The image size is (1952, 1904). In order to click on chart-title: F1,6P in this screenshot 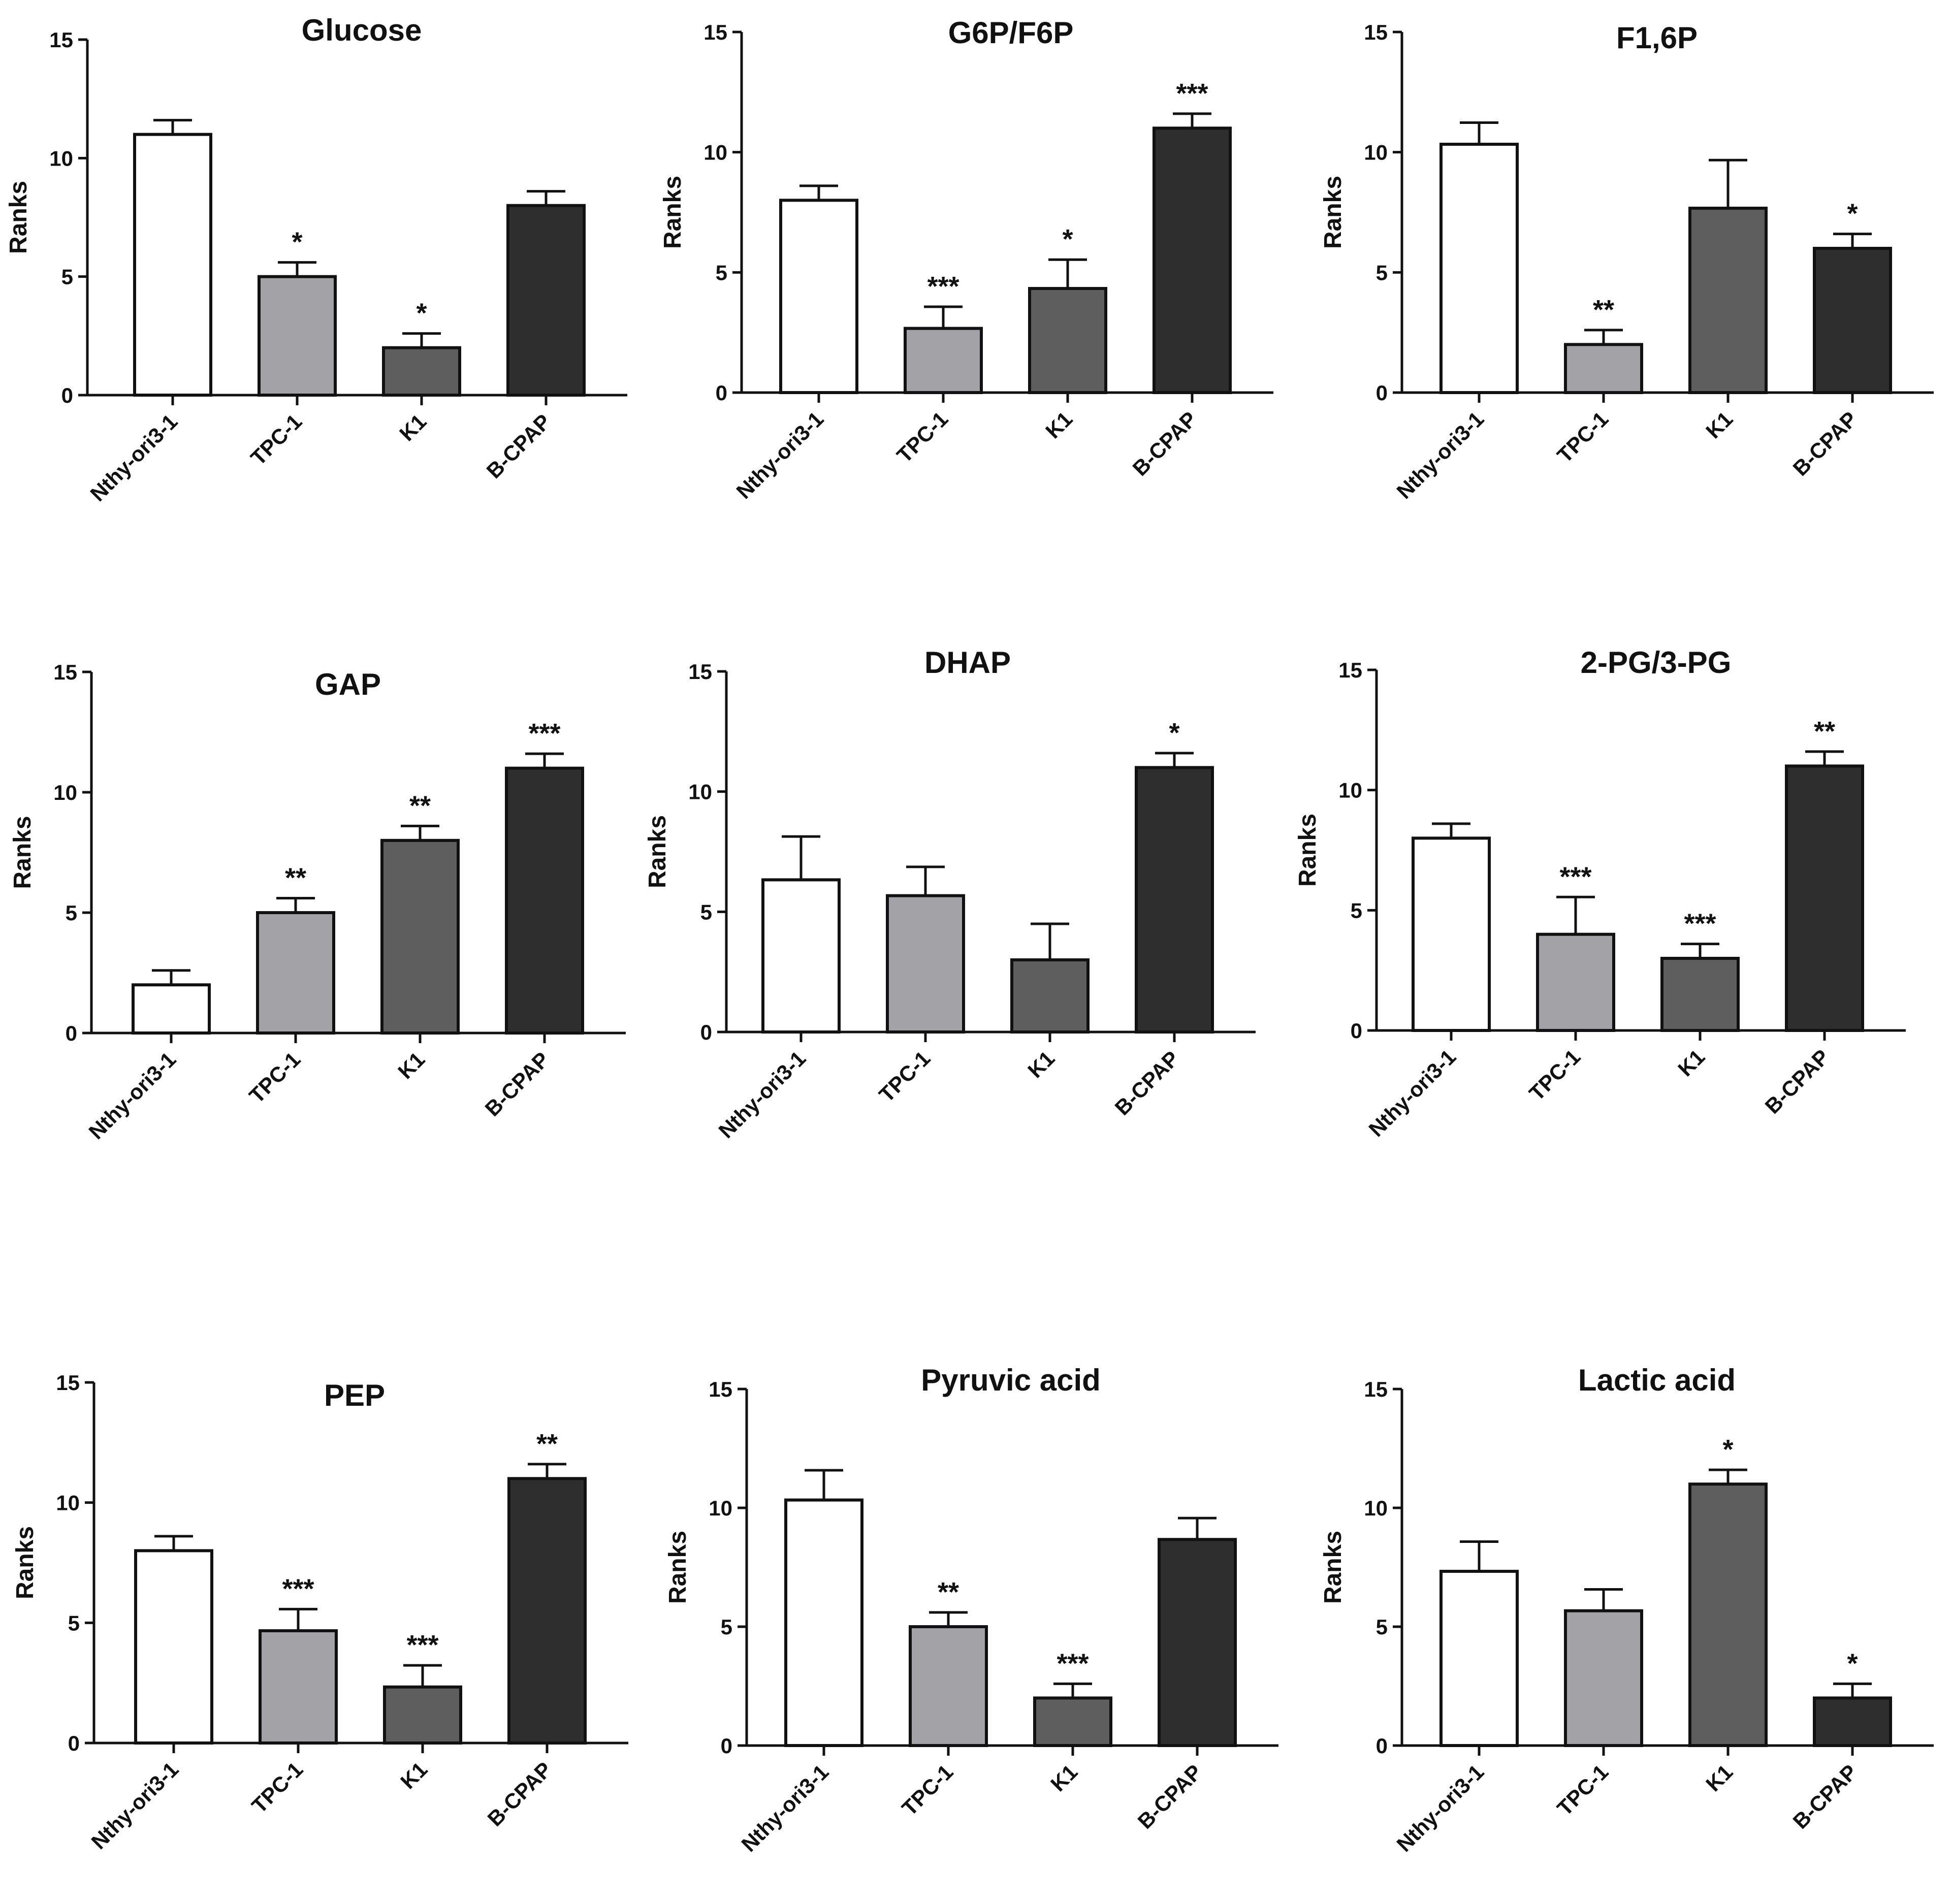, I will do `click(1657, 38)`.